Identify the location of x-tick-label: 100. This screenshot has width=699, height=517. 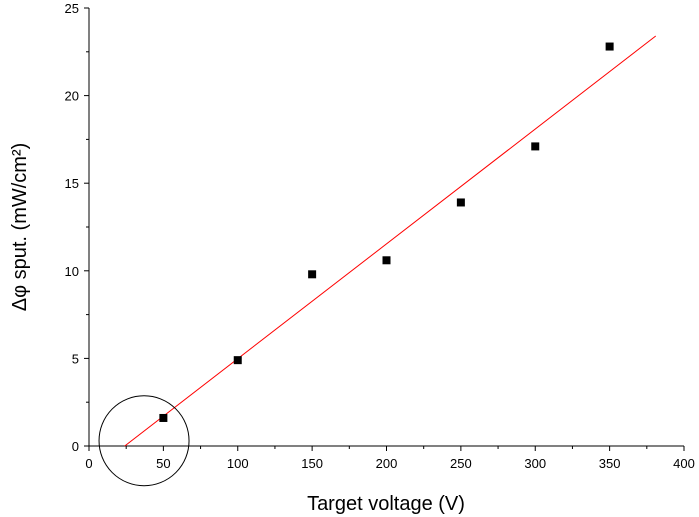
(238, 463).